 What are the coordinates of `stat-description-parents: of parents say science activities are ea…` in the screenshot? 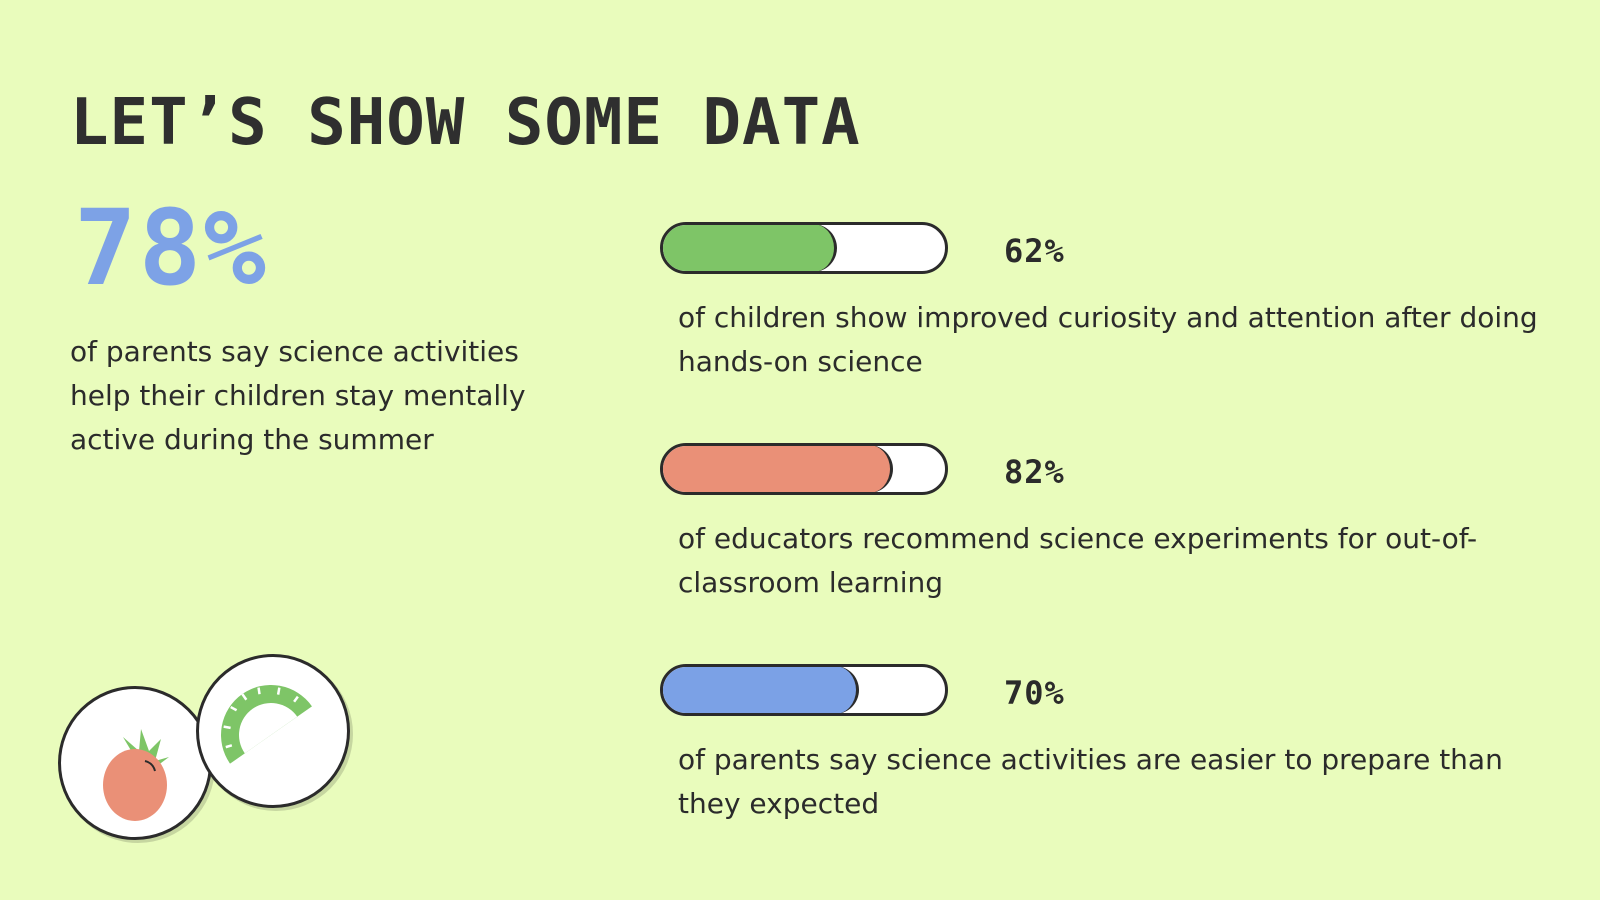 It's located at (1090, 781).